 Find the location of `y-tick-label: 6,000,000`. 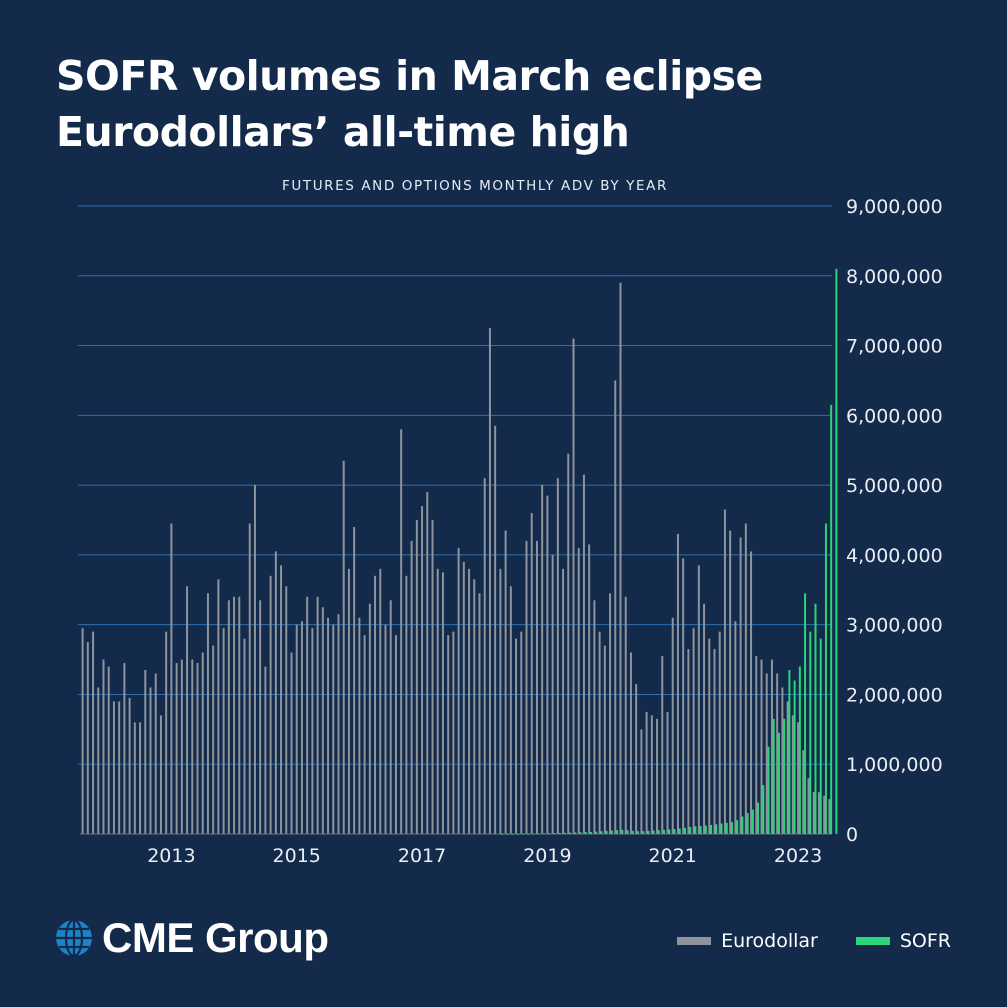

y-tick-label: 6,000,000 is located at coordinates (894, 416).